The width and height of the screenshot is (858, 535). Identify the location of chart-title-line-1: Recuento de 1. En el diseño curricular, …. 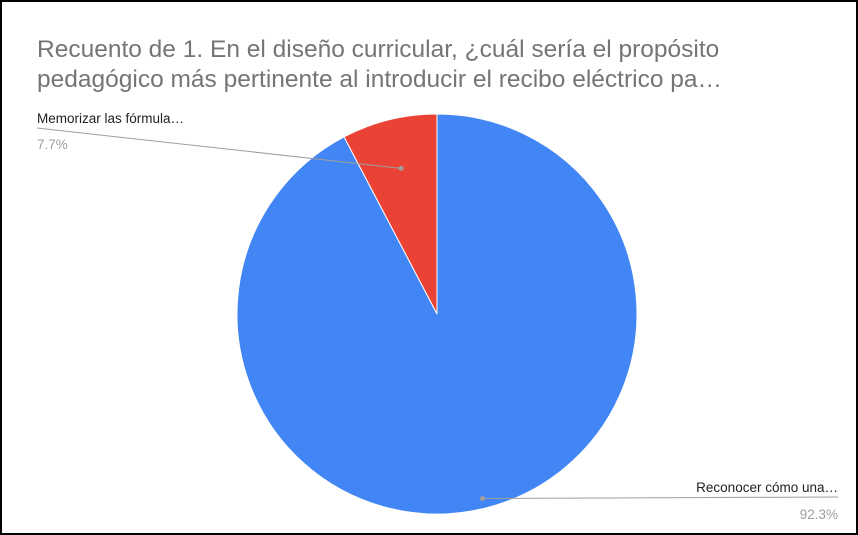
(378, 49).